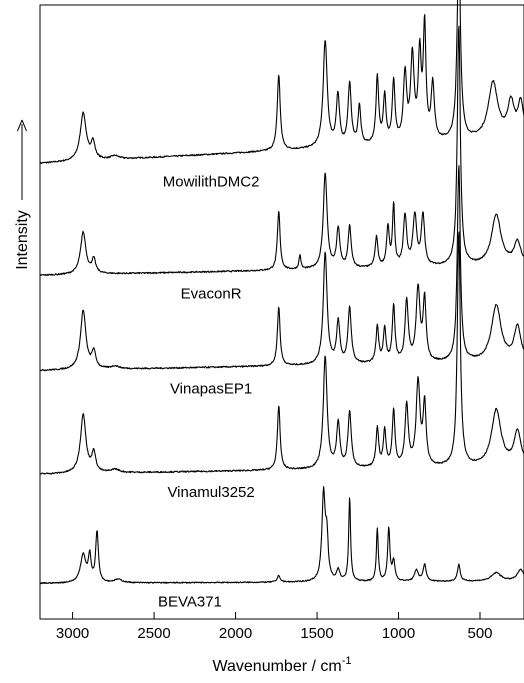  I want to click on x-tick-label-2000: 2000, so click(235, 633).